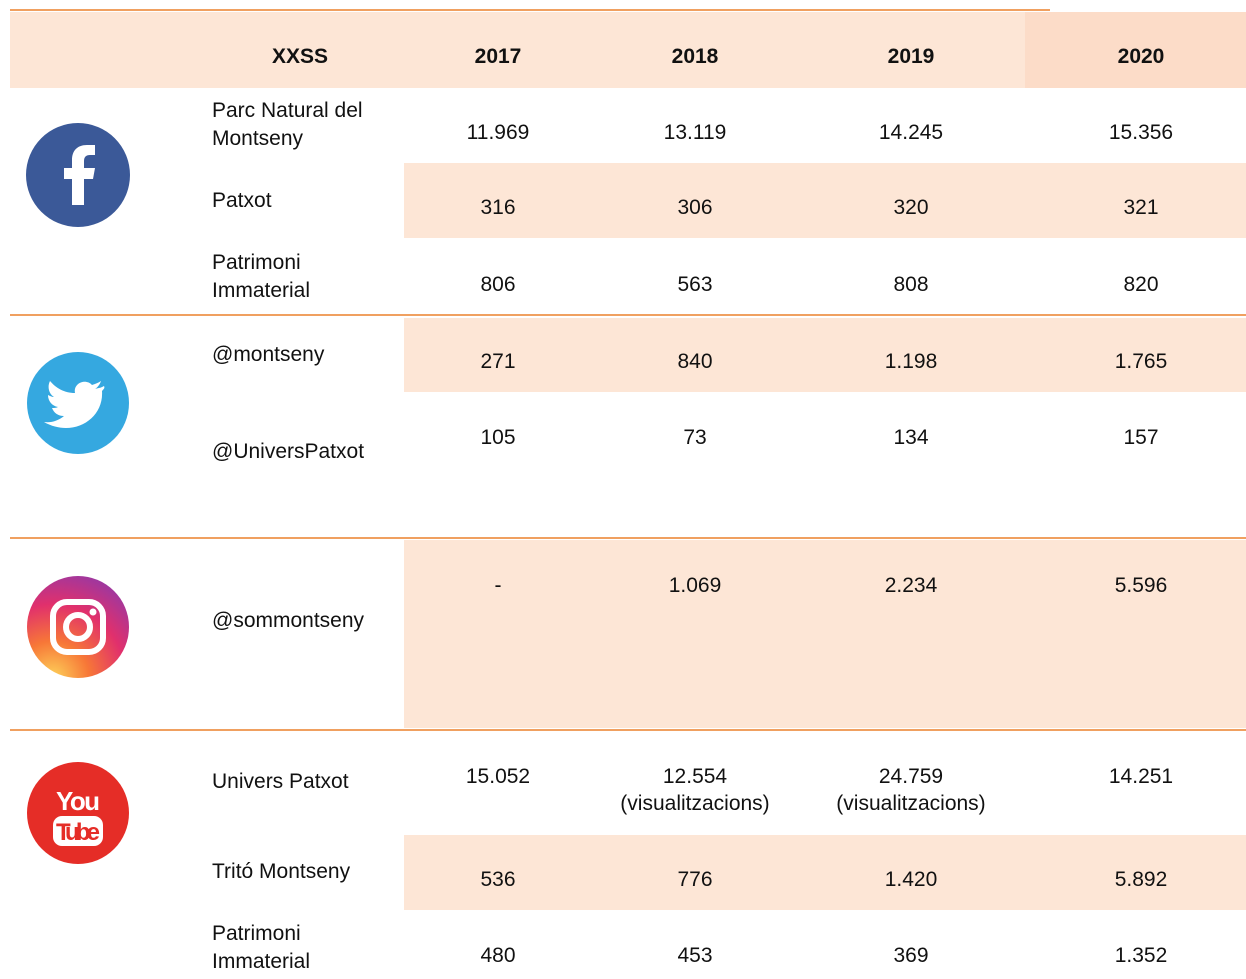 The height and width of the screenshot is (979, 1246). Describe the element at coordinates (498, 879) in the screenshot. I see `cell-value: 536` at that location.